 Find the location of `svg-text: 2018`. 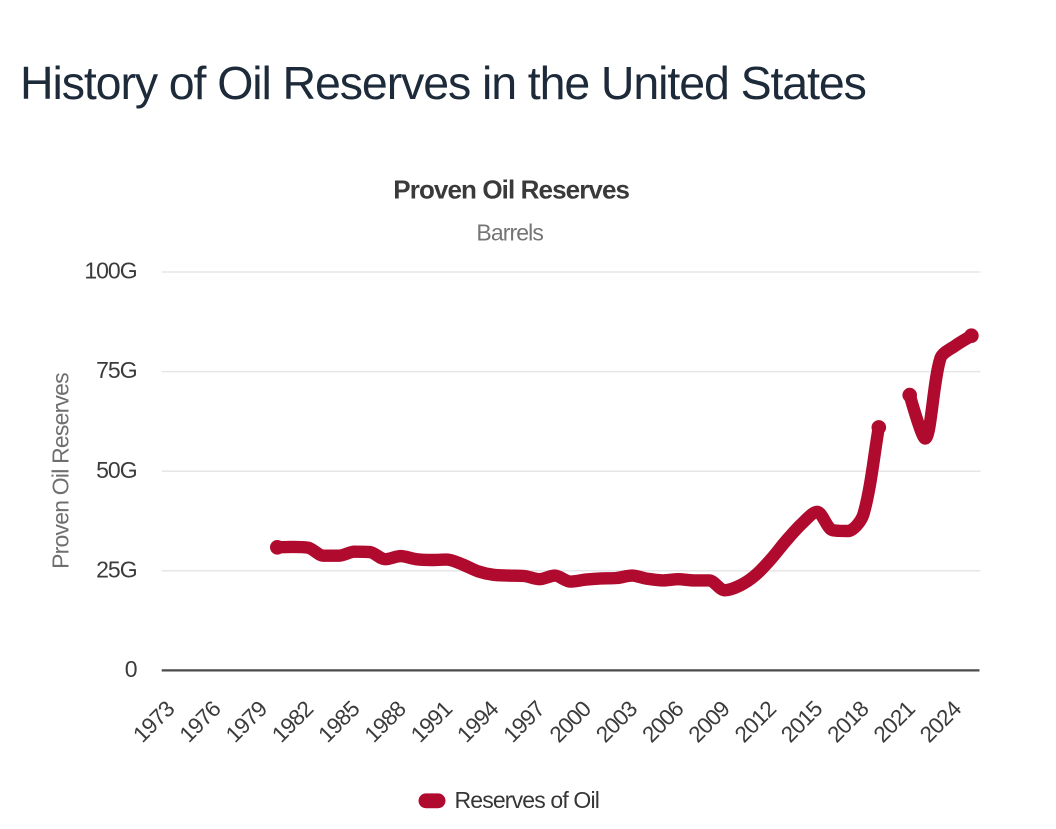

svg-text: 2018 is located at coordinates (847, 721).